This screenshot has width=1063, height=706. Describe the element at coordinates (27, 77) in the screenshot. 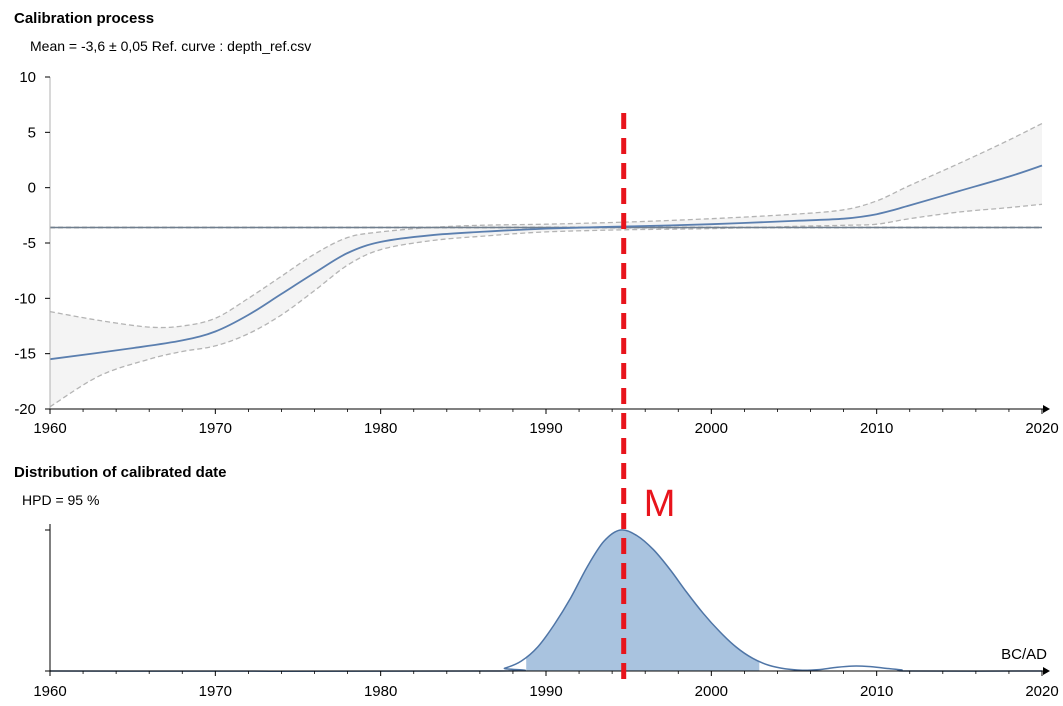

I see `top-y-tick-label: 10` at that location.